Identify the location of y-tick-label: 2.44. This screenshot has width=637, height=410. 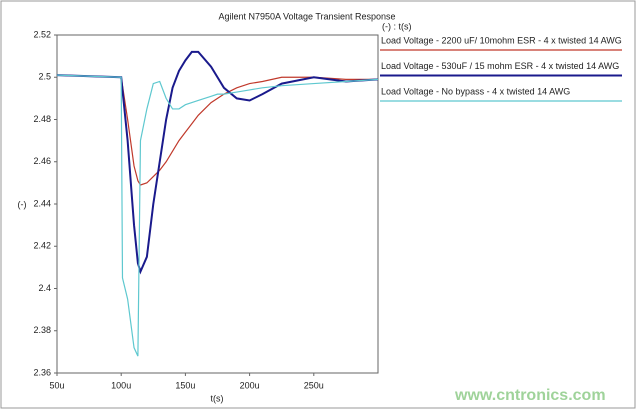
(42, 203).